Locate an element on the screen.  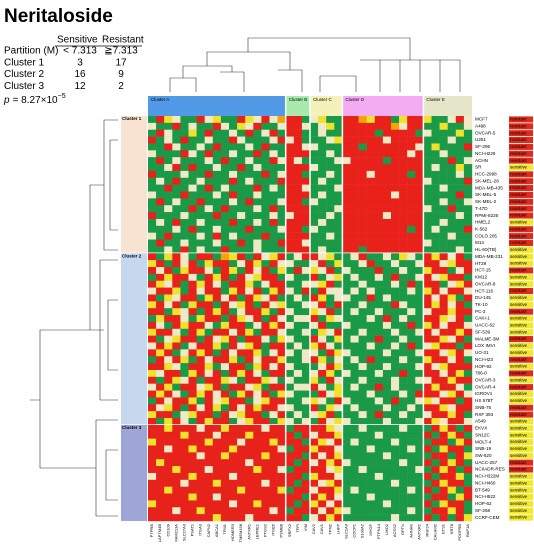
status-box is located at coordinates (521, 297).